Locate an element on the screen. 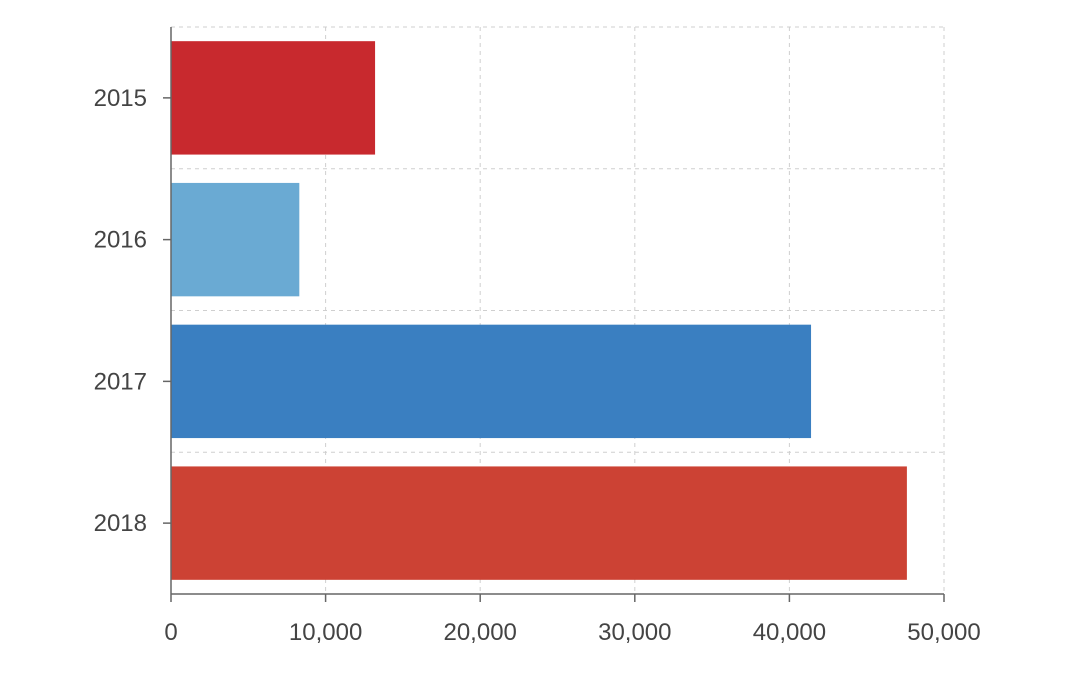  x-tick-label: 30,000 is located at coordinates (634, 632).